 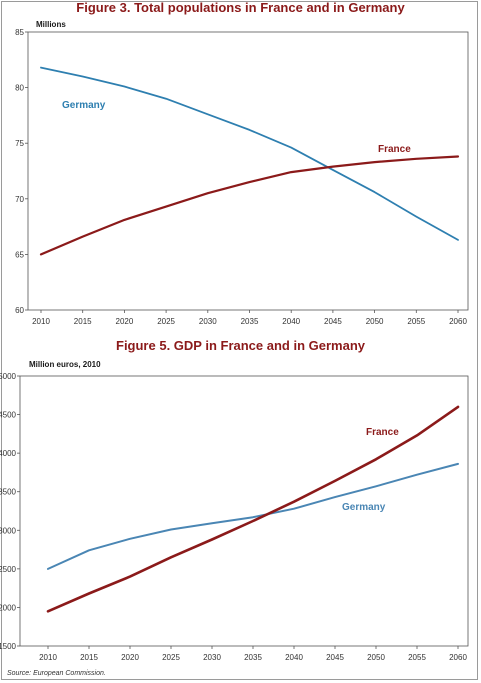 What do you see at coordinates (458, 657) in the screenshot?
I see `gdp-x-tick-label: 2060` at bounding box center [458, 657].